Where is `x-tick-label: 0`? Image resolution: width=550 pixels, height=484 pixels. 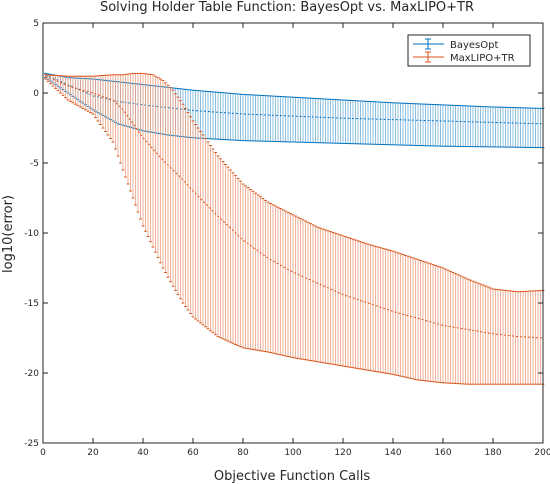
x-tick-label: 0 is located at coordinates (43, 453).